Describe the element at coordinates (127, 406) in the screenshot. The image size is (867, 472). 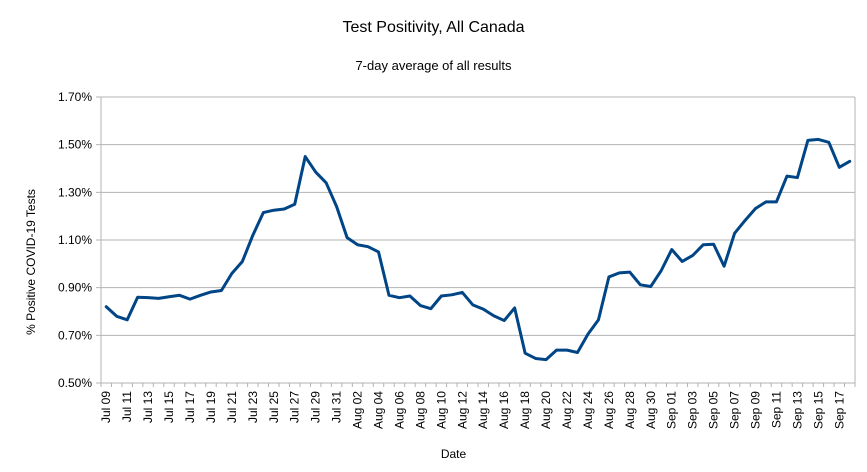
I see `x-tick-label: Jul 11` at that location.